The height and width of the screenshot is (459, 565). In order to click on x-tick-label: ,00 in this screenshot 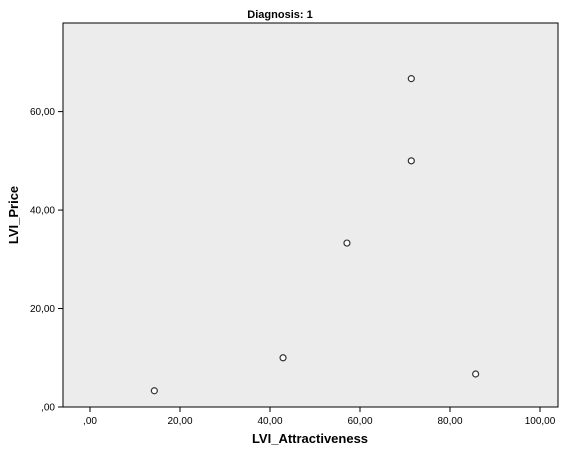, I will do `click(90, 421)`.